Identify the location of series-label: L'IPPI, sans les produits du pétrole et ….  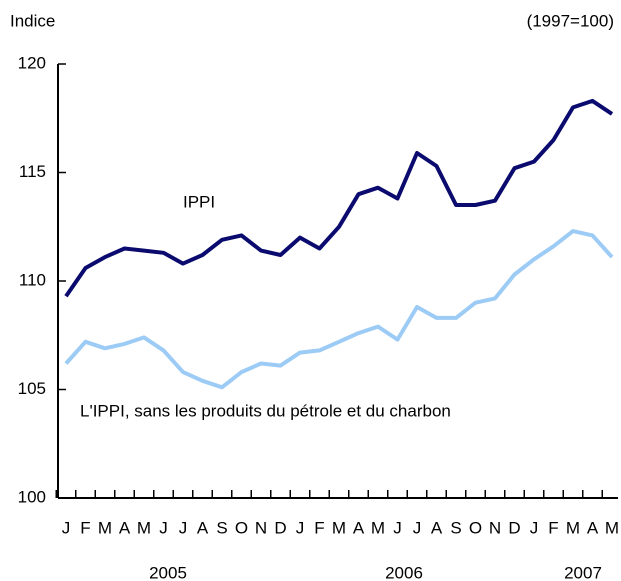
(265, 410).